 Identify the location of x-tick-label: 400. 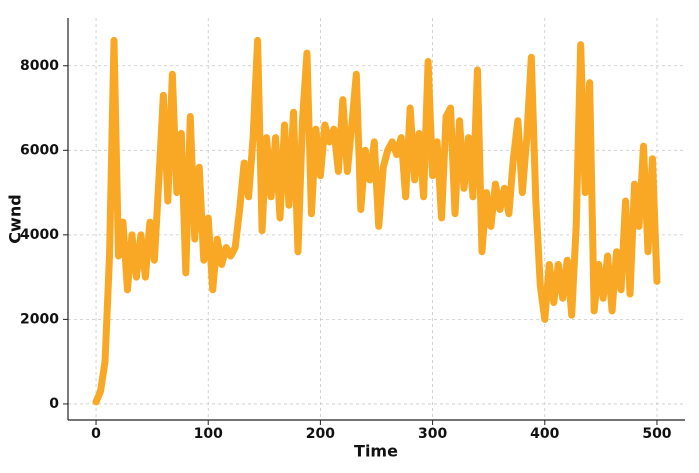
(544, 434).